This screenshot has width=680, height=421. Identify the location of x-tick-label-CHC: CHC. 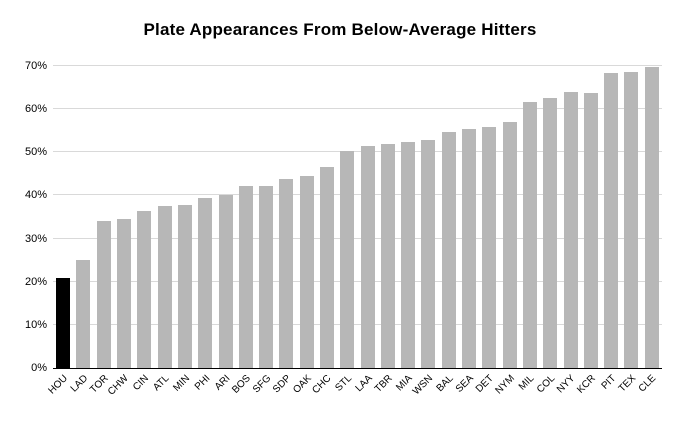
(322, 385).